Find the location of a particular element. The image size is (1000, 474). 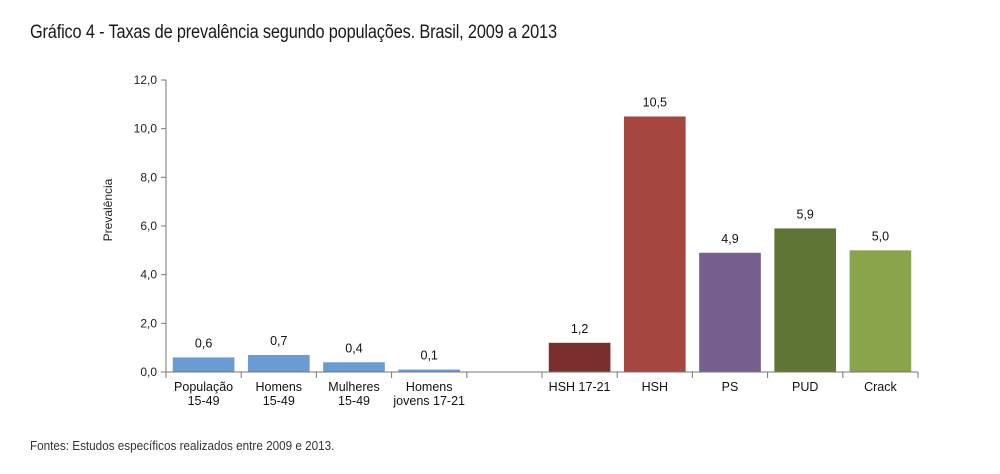

data-label: 0,4 is located at coordinates (353, 348).